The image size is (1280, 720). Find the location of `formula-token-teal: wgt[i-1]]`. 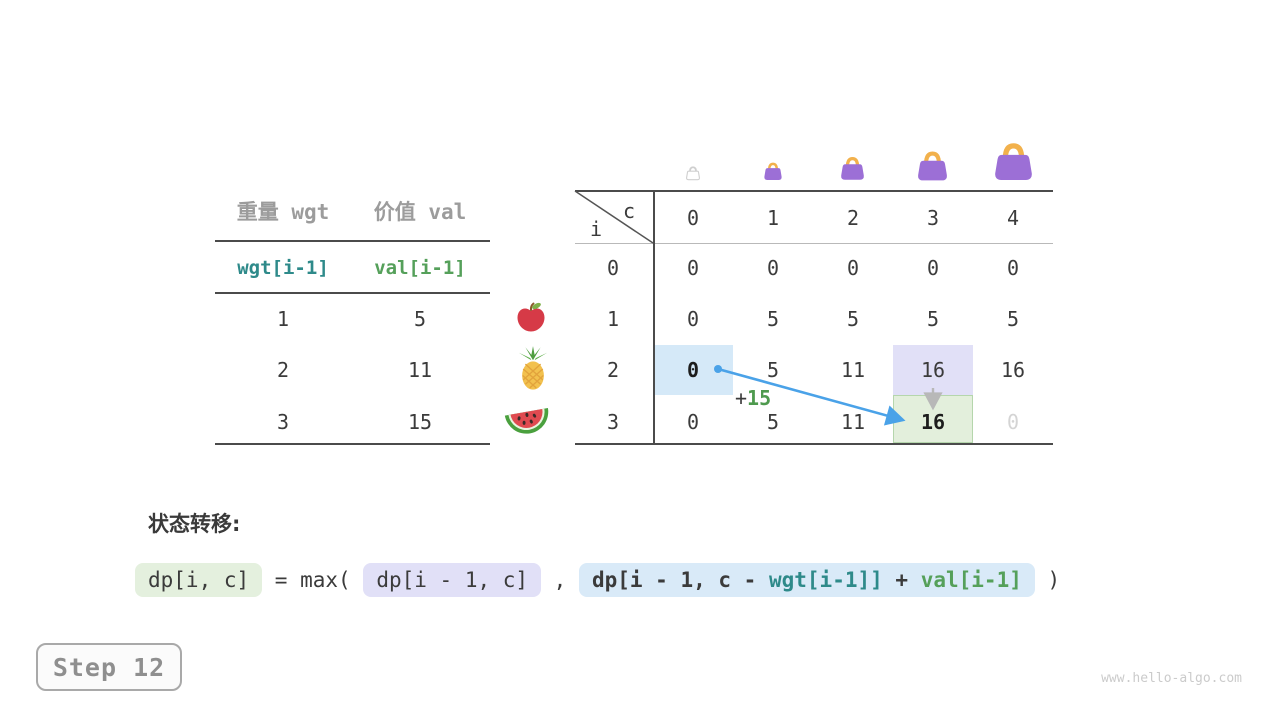

formula-token-teal: wgt[i-1]] is located at coordinates (825, 580).